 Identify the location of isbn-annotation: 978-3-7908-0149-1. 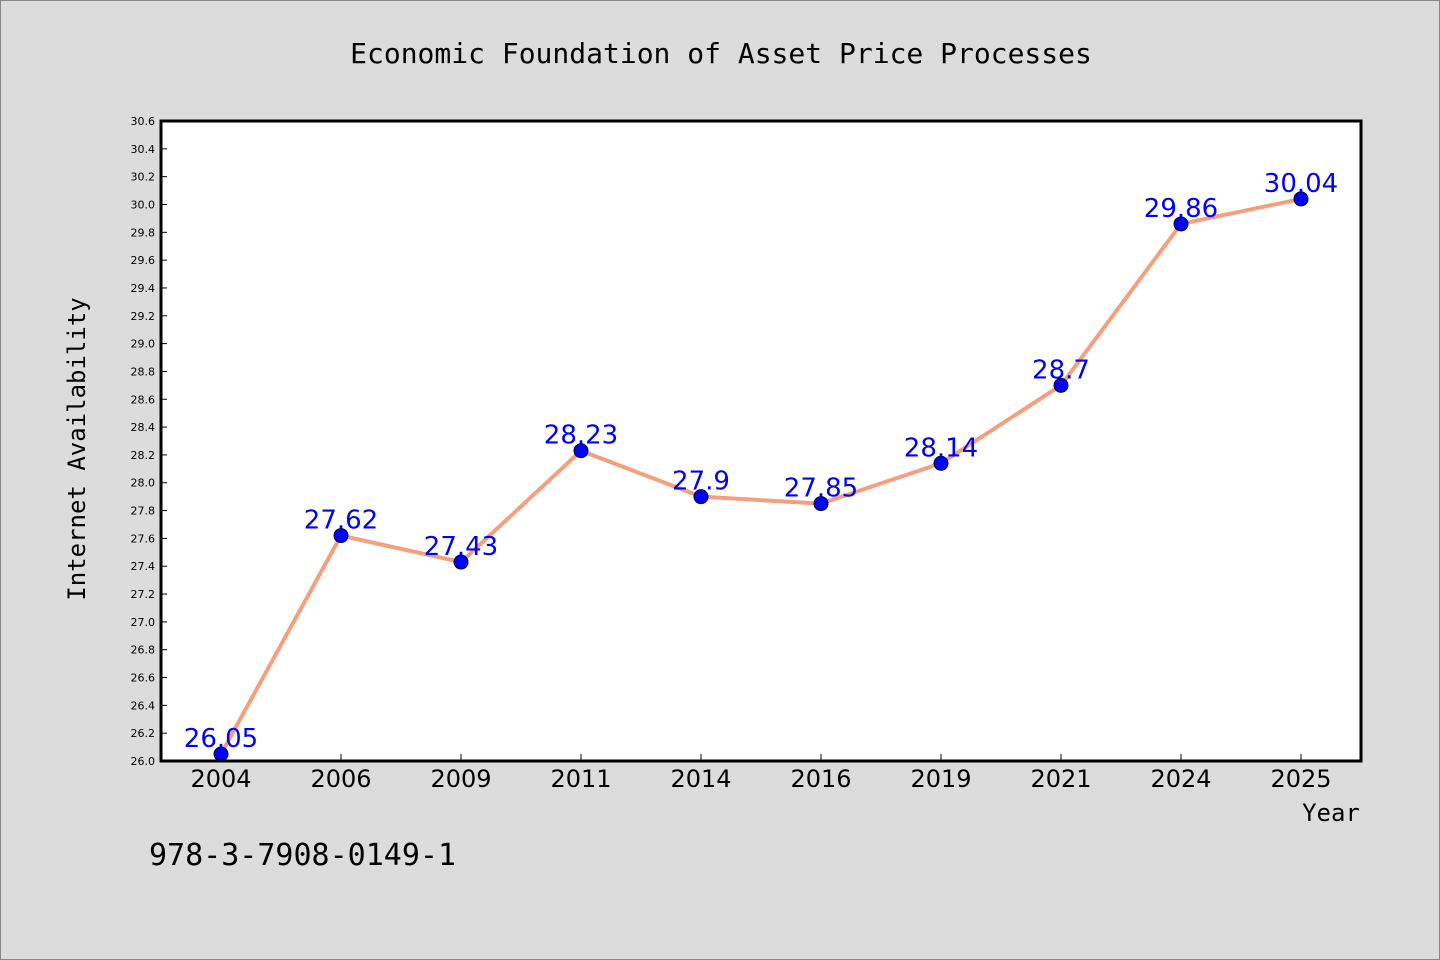
(302, 855).